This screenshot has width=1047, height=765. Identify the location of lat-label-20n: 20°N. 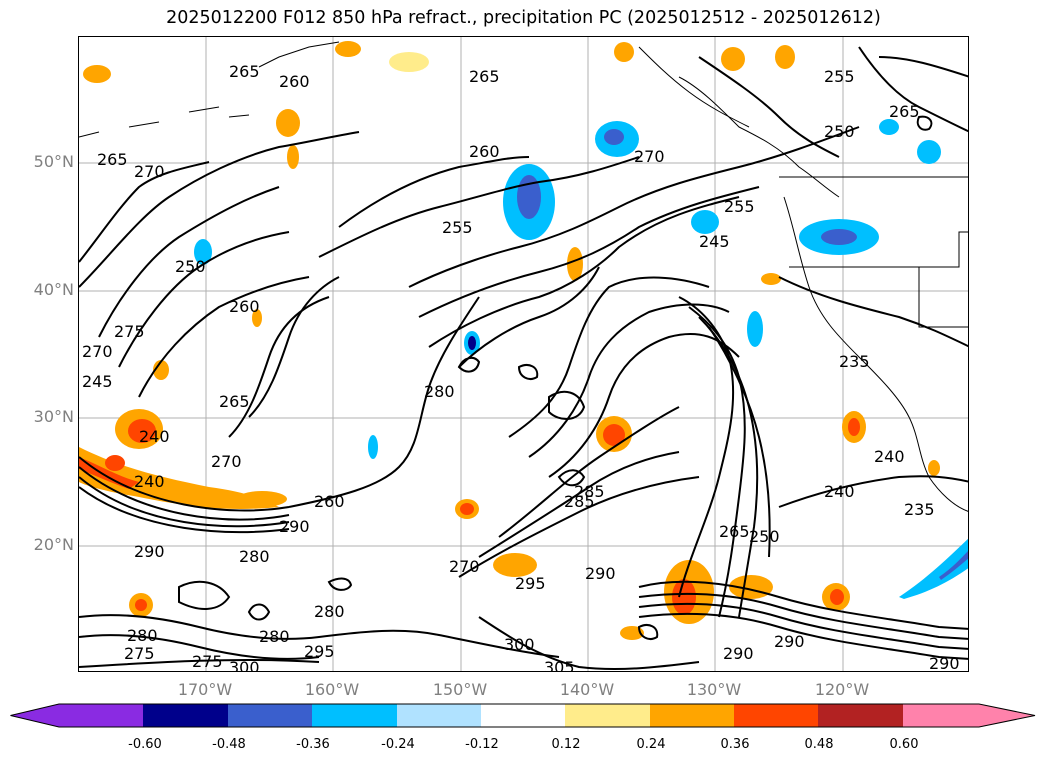
(53, 544).